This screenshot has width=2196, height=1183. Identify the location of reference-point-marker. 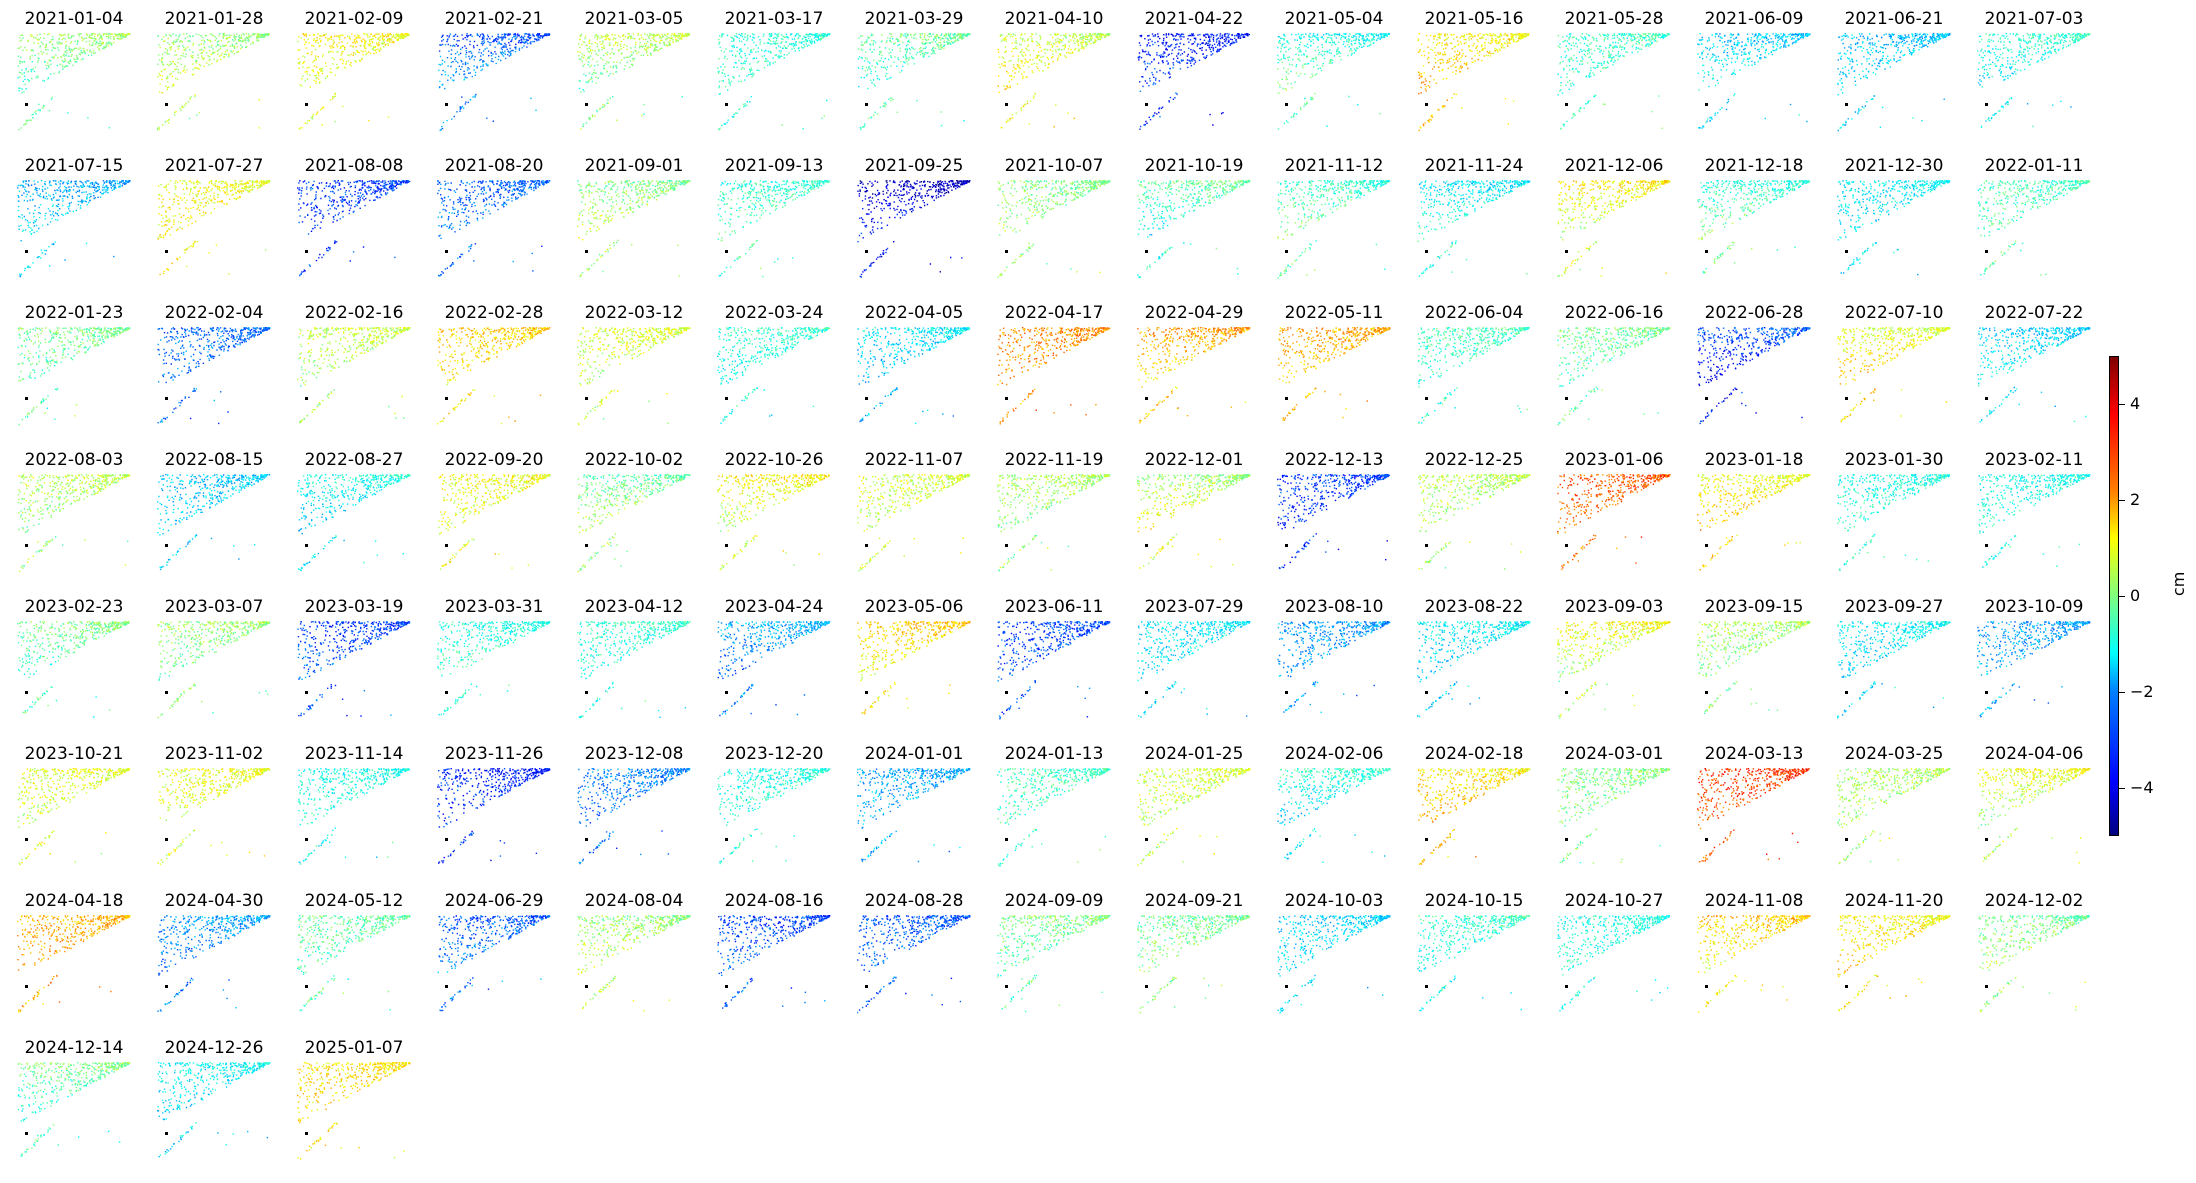
(1146, 251).